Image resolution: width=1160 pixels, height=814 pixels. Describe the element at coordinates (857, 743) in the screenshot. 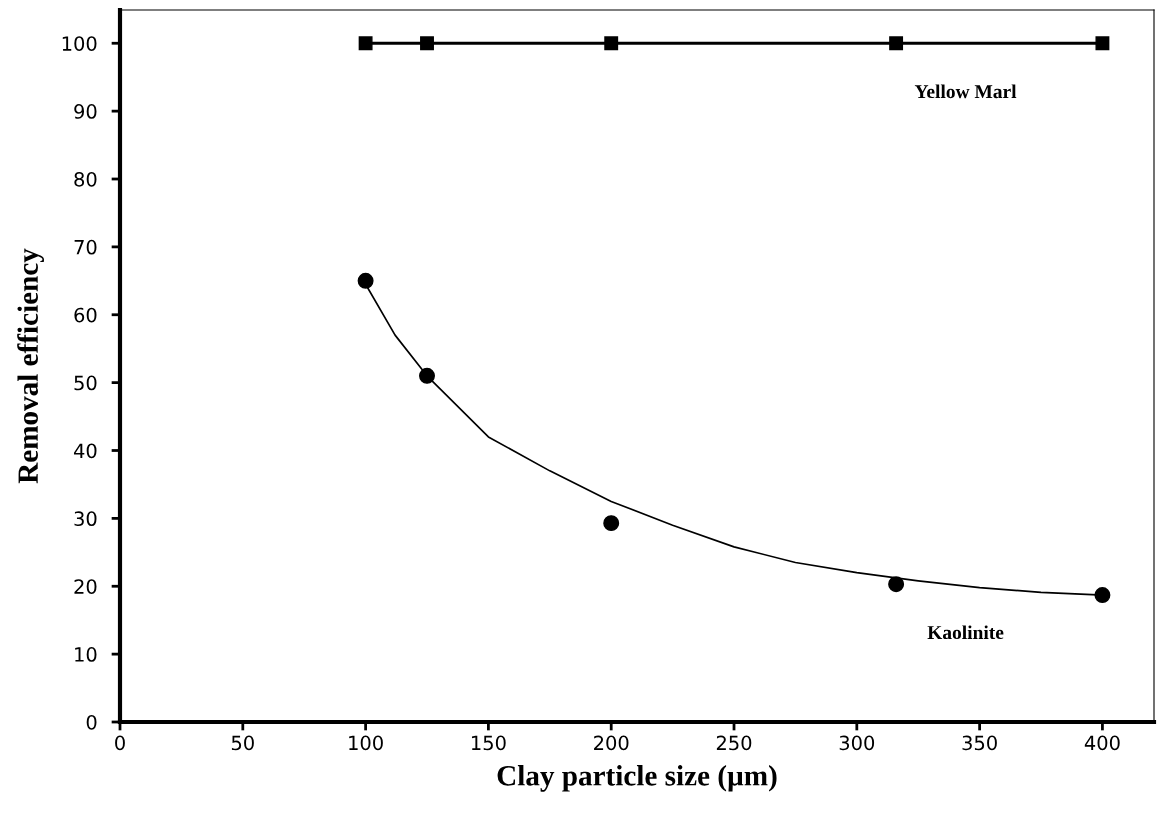

I see `x-tick-label: 300` at that location.